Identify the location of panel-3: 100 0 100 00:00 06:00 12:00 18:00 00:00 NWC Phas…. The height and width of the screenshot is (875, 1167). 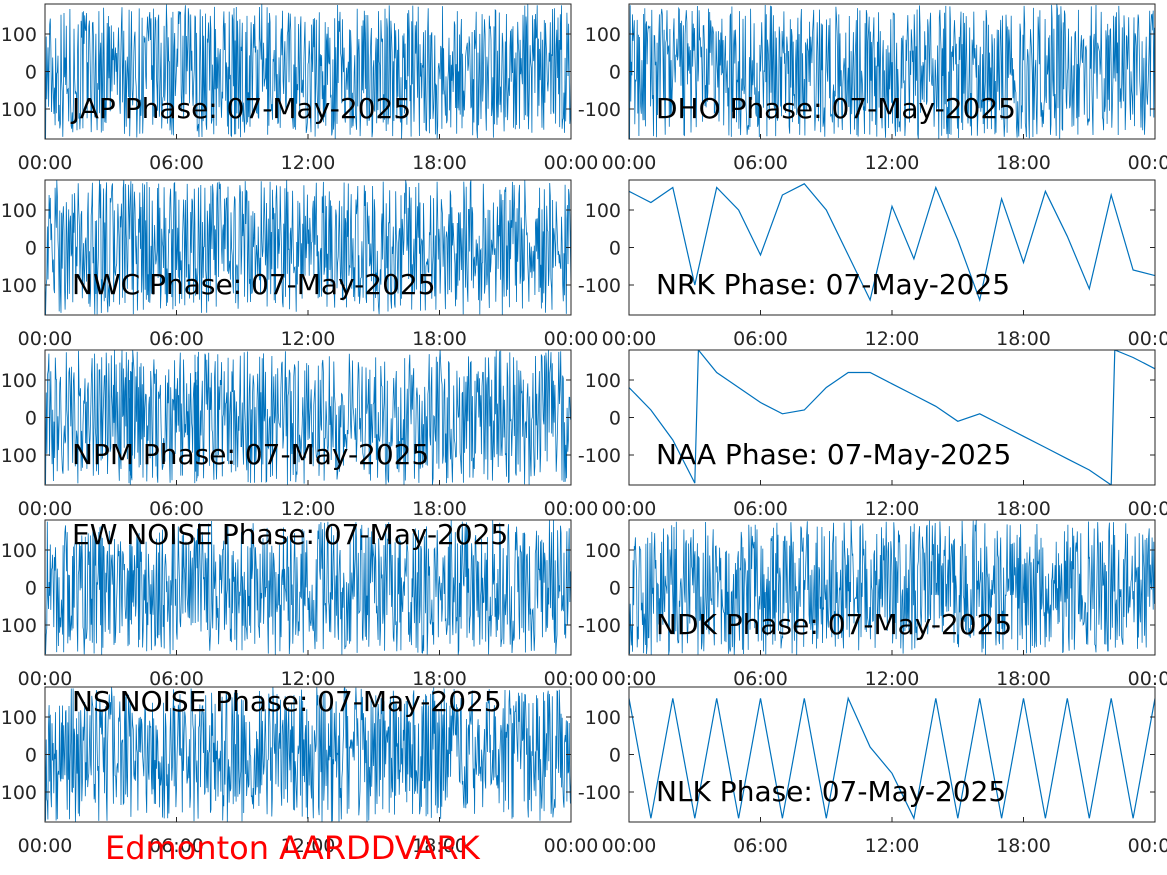
(300, 264).